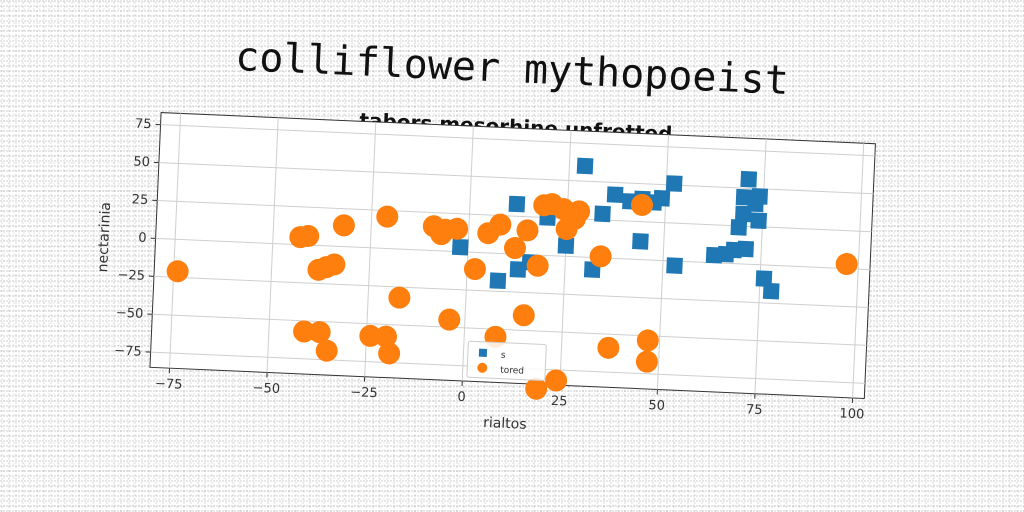 This screenshot has height=512, width=1024. What do you see at coordinates (851, 414) in the screenshot?
I see `x-tick-label: 100` at bounding box center [851, 414].